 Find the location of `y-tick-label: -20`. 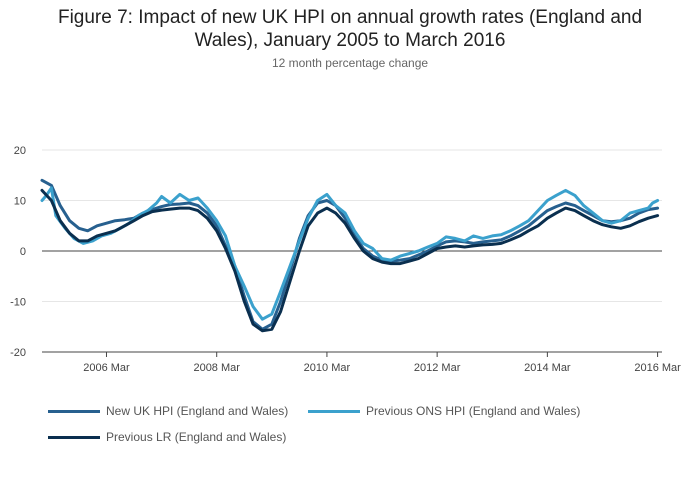

y-tick-label: -20 is located at coordinates (18, 353).